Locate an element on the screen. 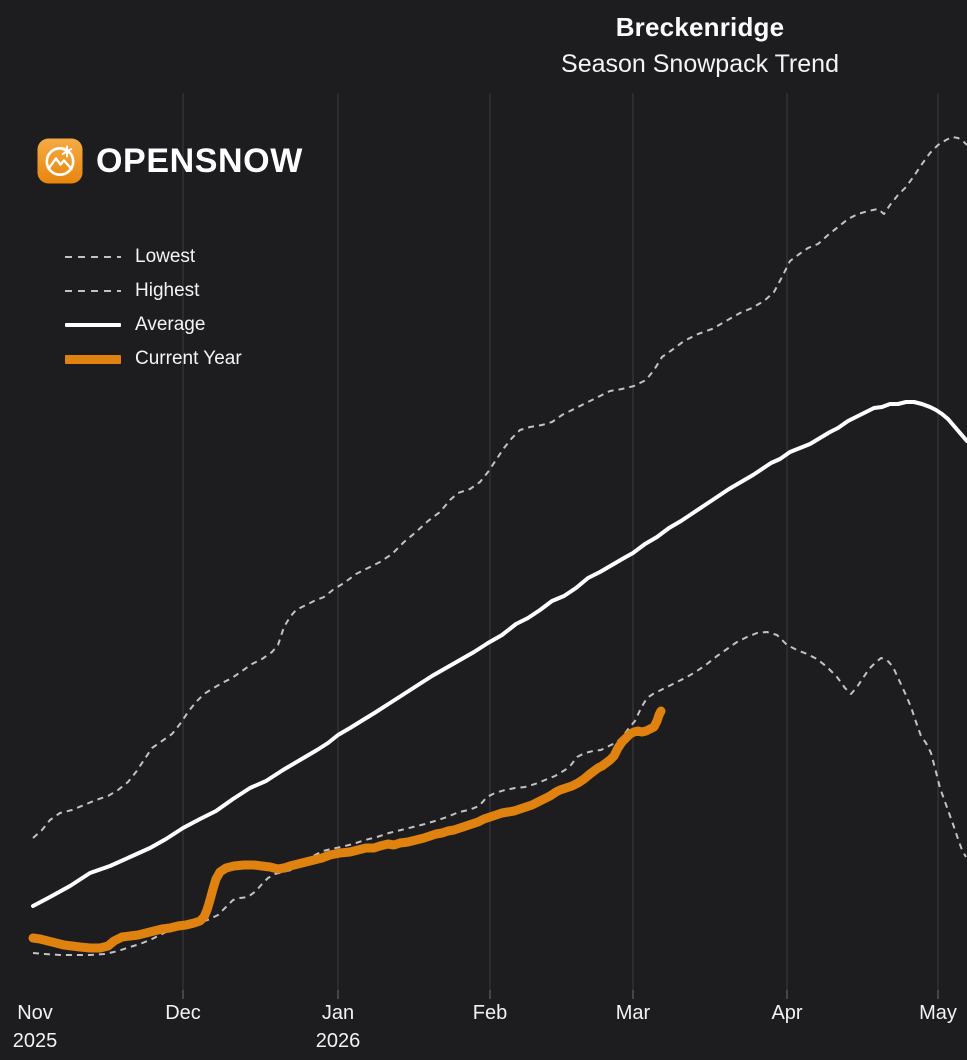 The height and width of the screenshot is (1060, 967). opensnow-globe-snowflake-icon is located at coordinates (60, 161).